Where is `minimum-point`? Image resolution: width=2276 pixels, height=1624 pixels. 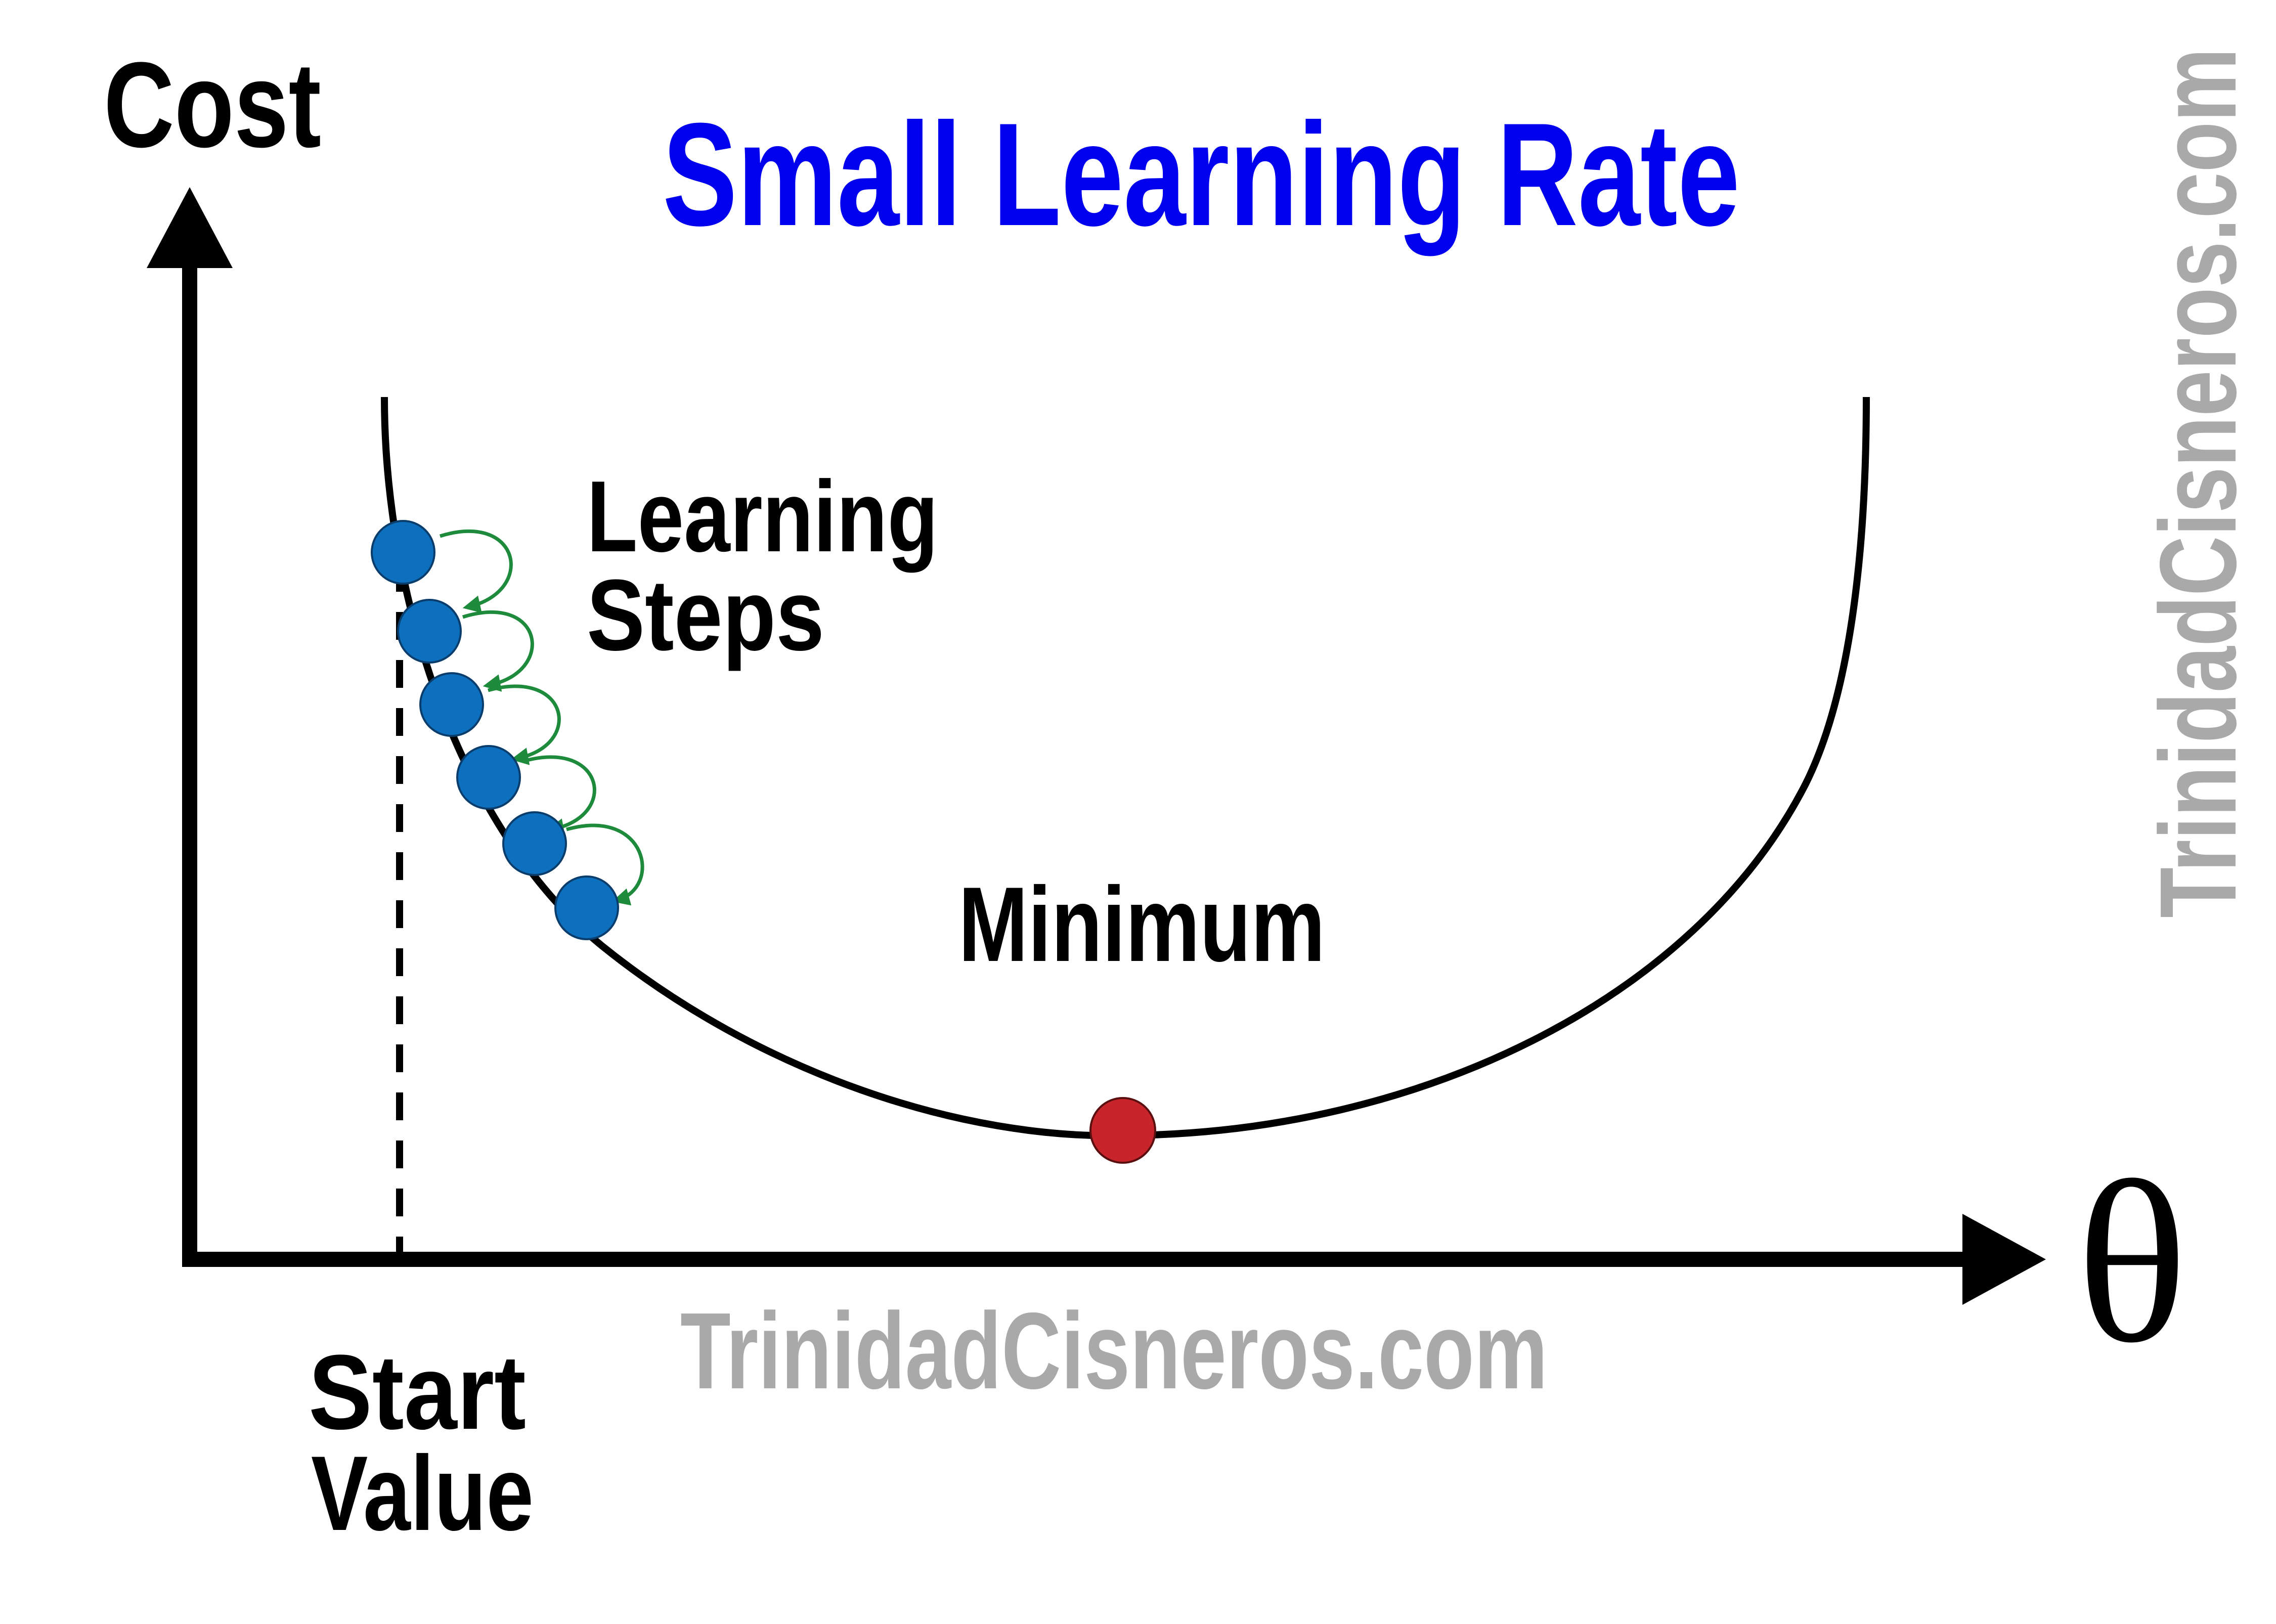 minimum-point is located at coordinates (1122, 1130).